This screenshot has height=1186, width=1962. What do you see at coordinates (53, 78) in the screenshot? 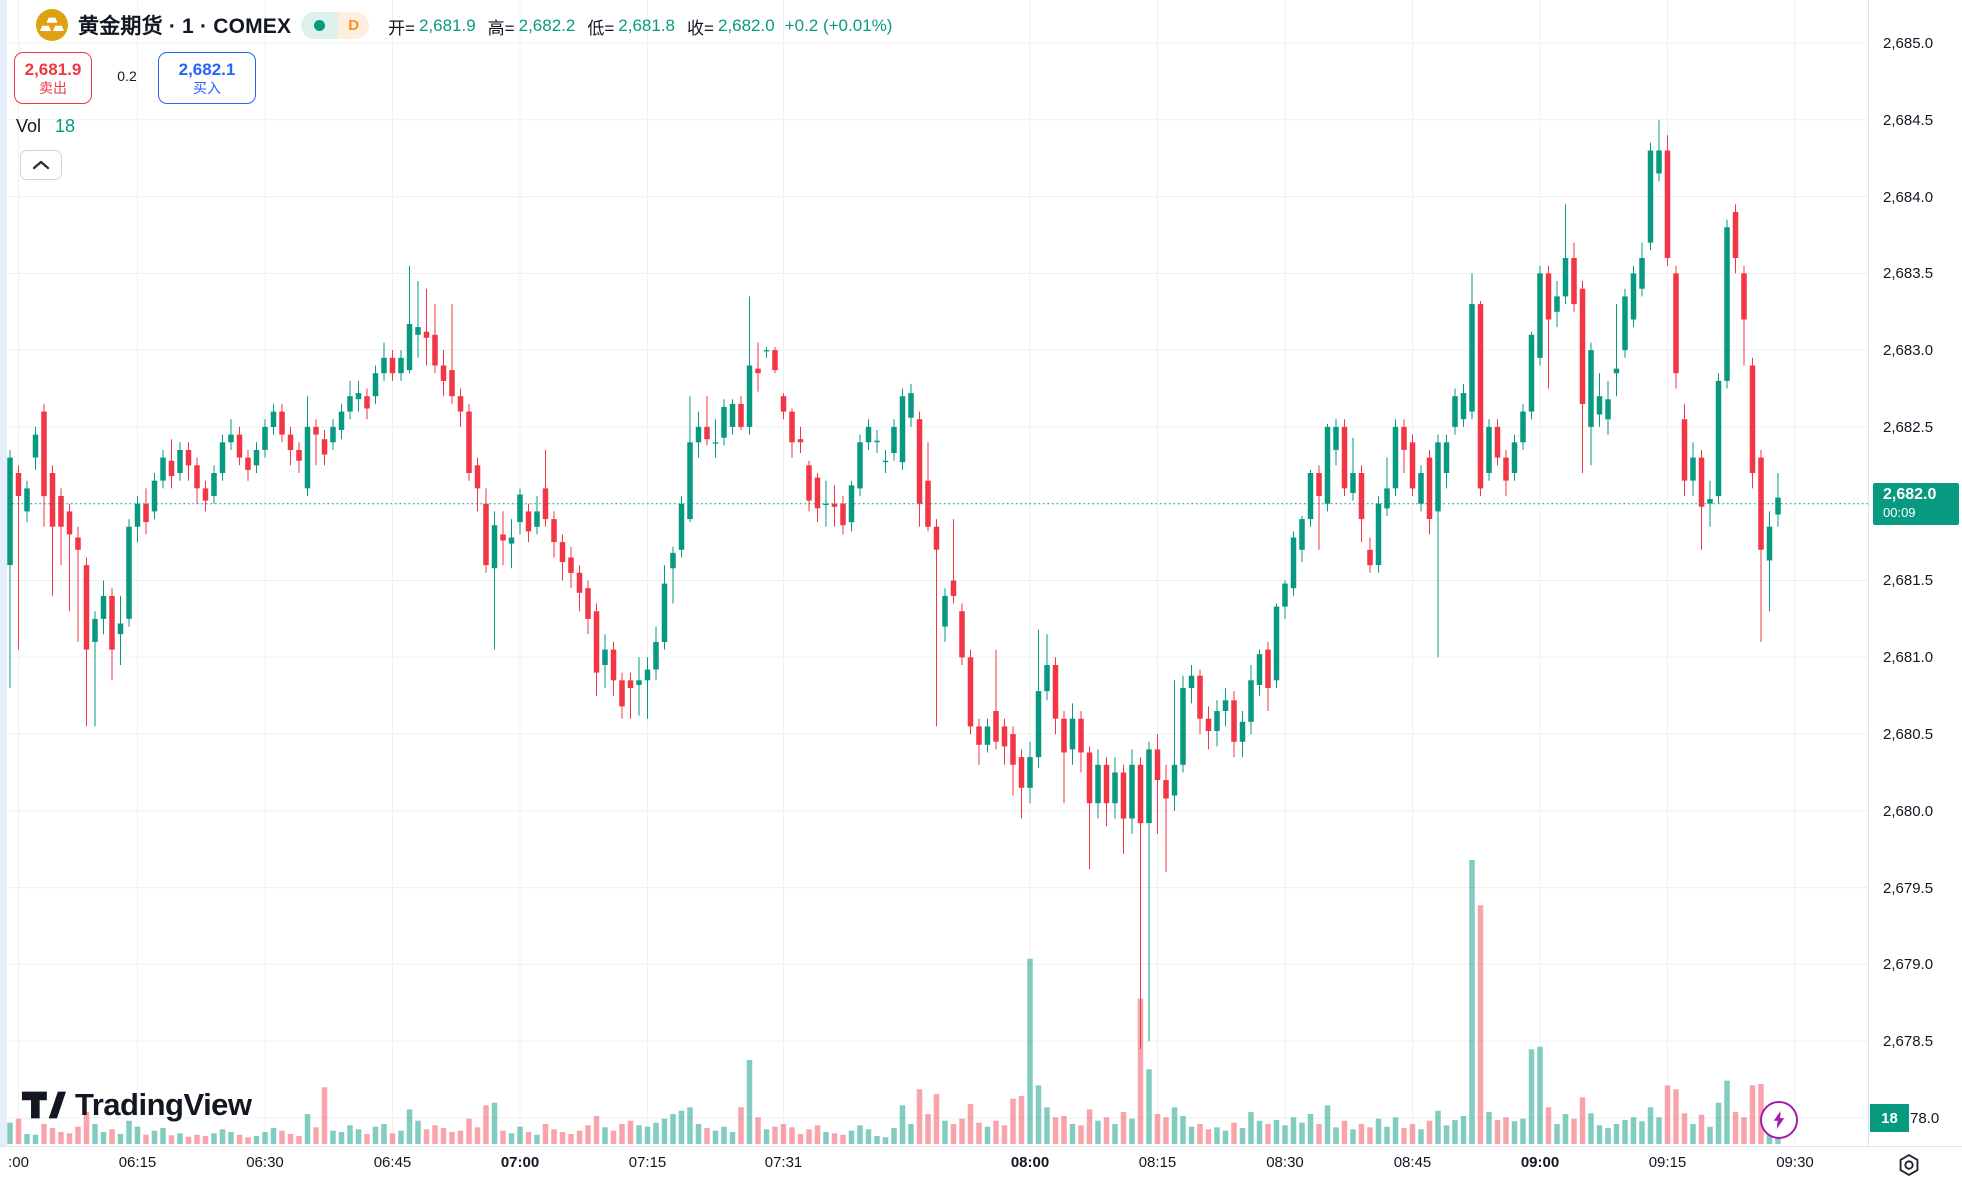
I see `sell-button: 2,681.9 卖出` at bounding box center [53, 78].